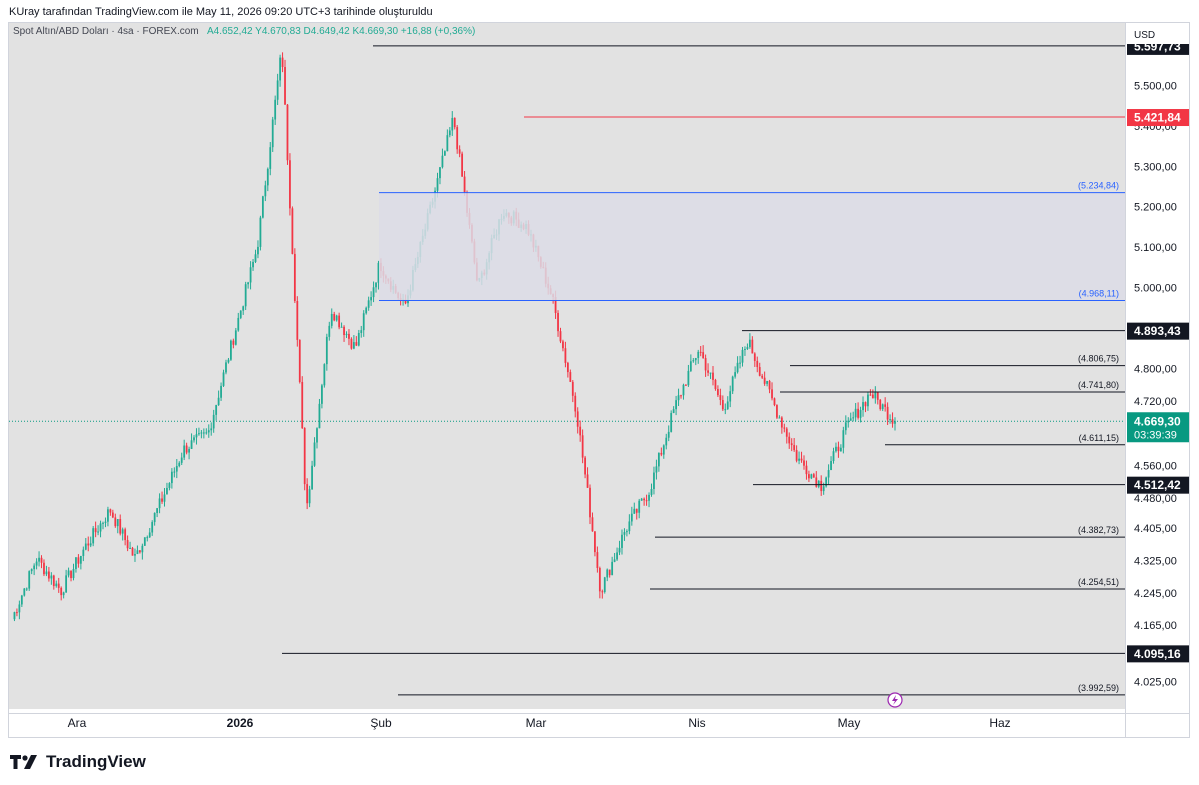 The image size is (1199, 785). What do you see at coordinates (1158, 34) in the screenshot?
I see `currency-tag` at bounding box center [1158, 34].